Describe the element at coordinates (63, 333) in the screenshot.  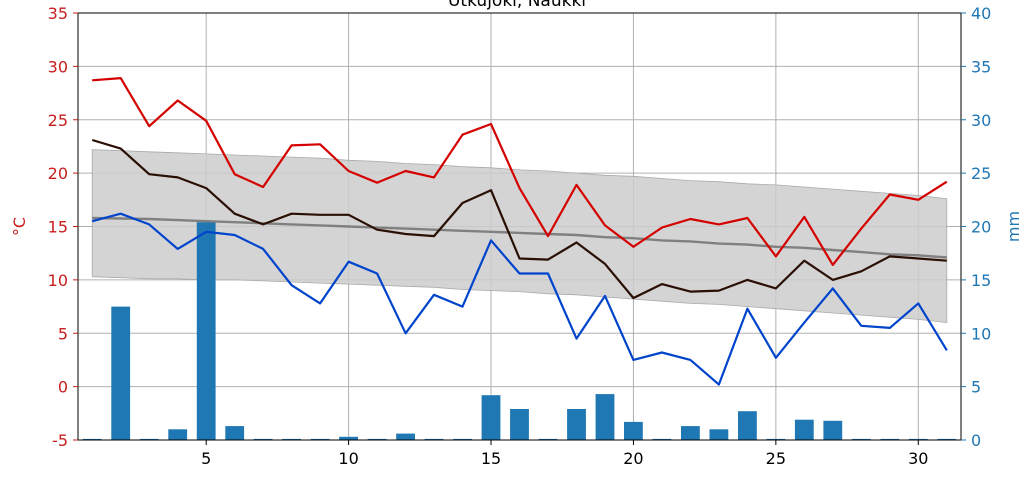
I see `y-tick-label-left: 5` at that location.